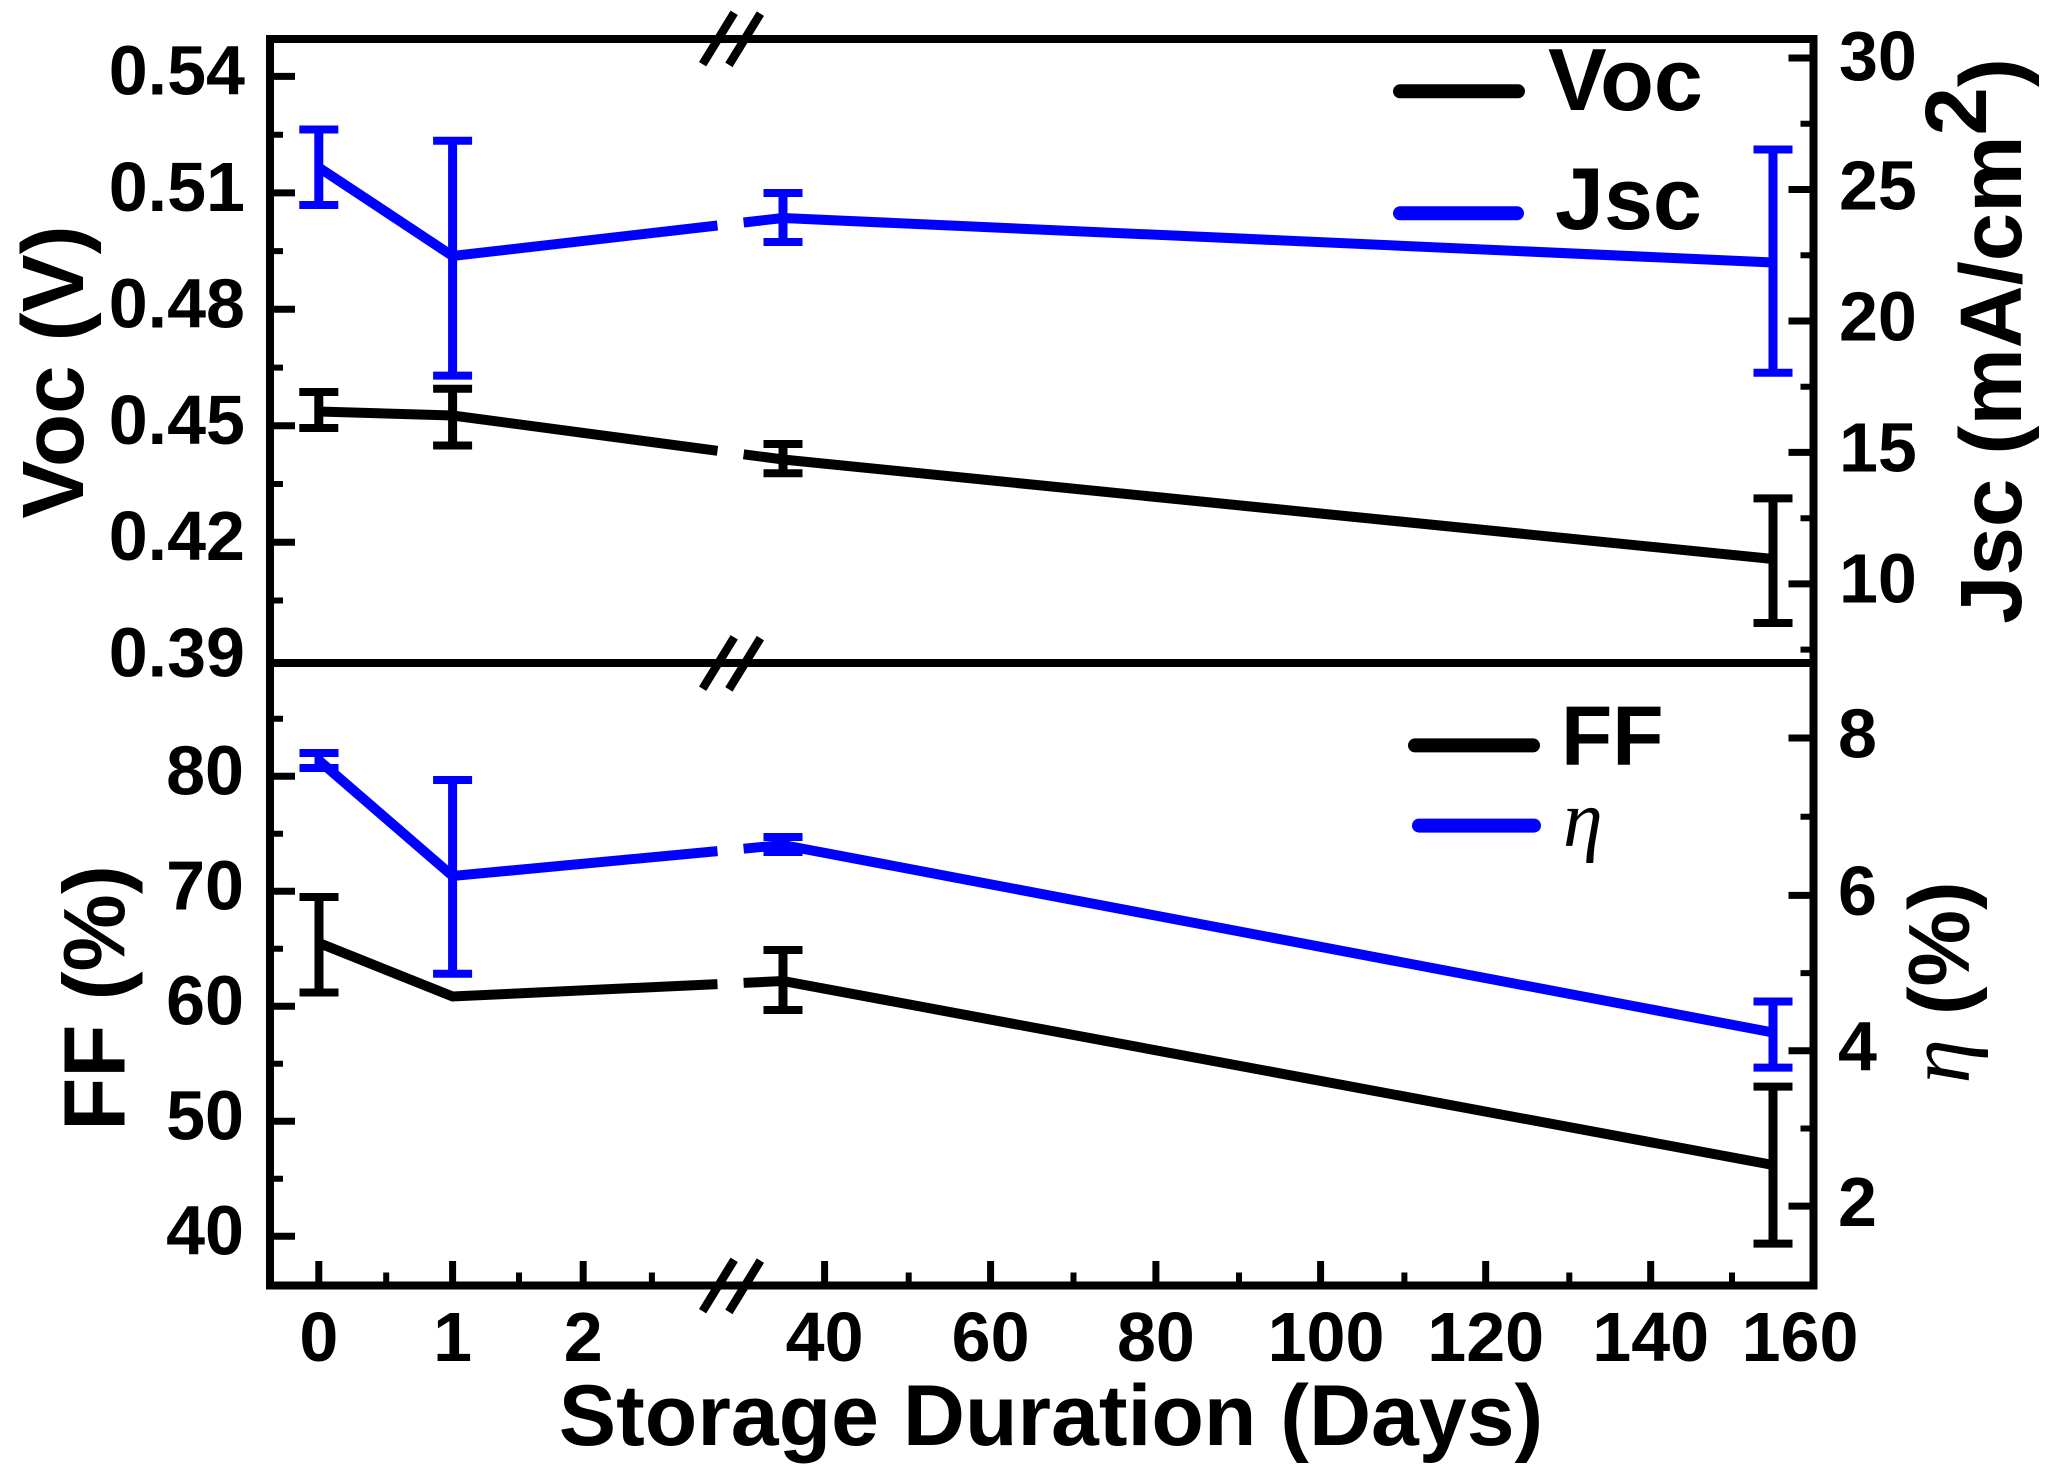 This screenshot has height=1472, width=2055. Describe the element at coordinates (1878, 579) in the screenshot. I see `svg-text: 10` at that location.